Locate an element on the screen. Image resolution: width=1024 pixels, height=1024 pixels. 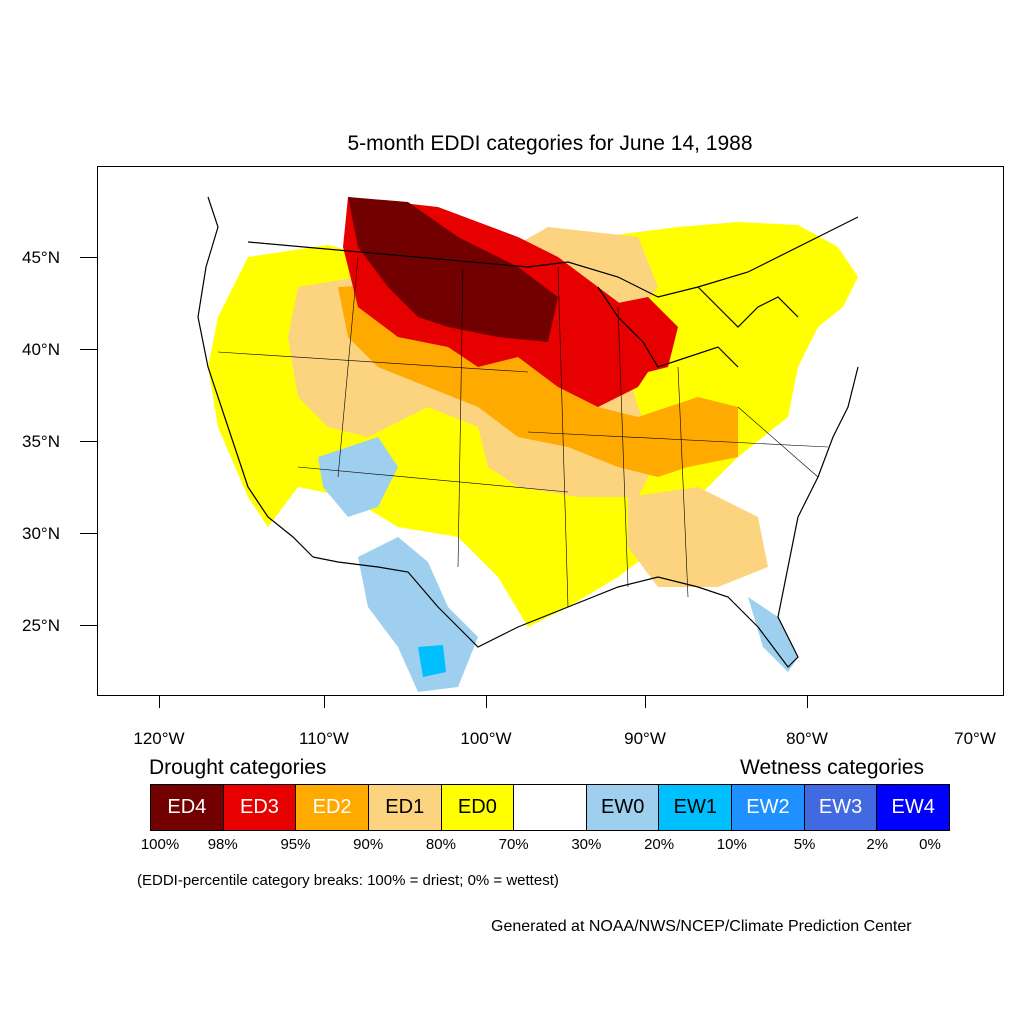
legend-break-label: 0% is located at coordinates (930, 844).